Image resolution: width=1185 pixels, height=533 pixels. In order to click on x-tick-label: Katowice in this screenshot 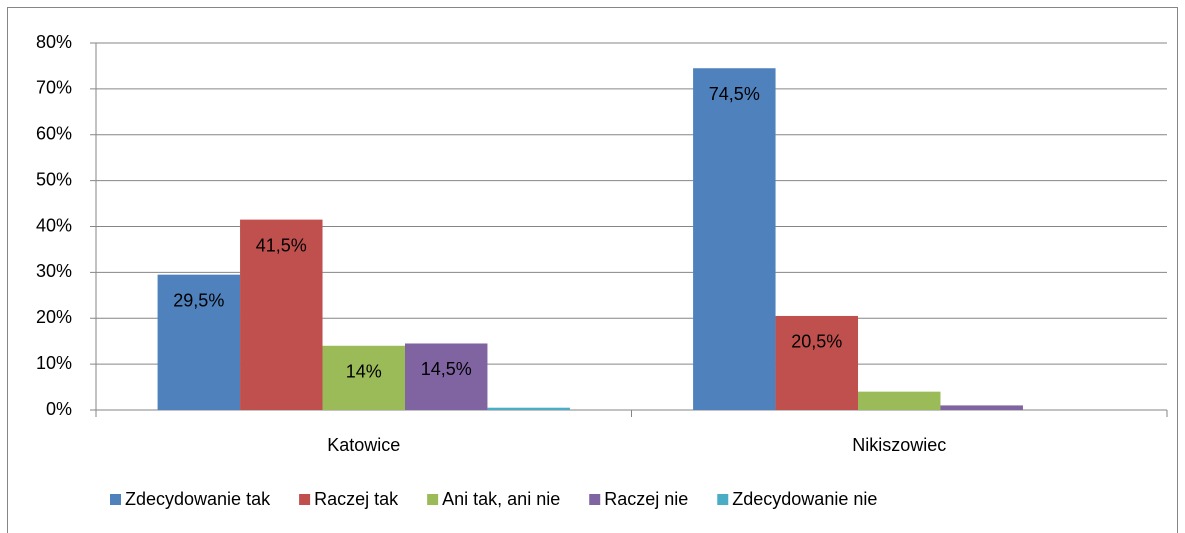, I will do `click(363, 445)`.